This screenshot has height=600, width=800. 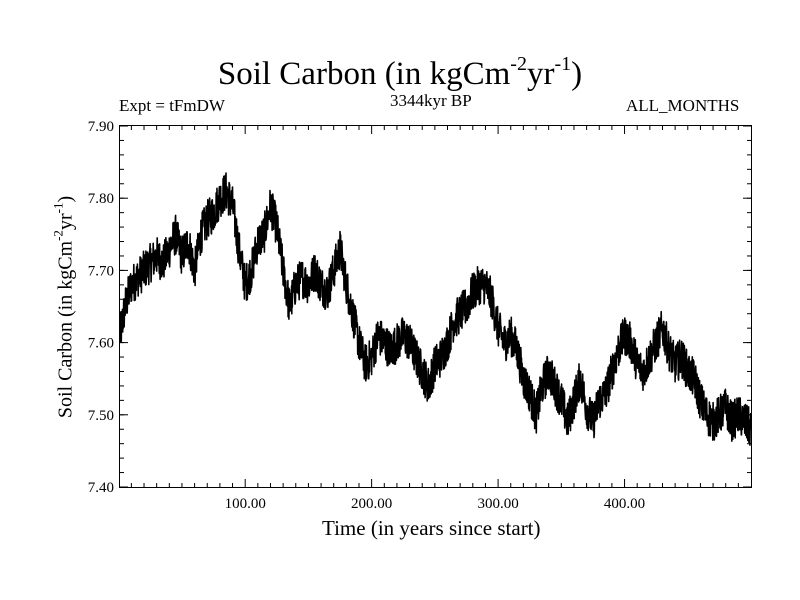 What do you see at coordinates (65, 222) in the screenshot?
I see `y-axis-label-mid: yr` at bounding box center [65, 222].